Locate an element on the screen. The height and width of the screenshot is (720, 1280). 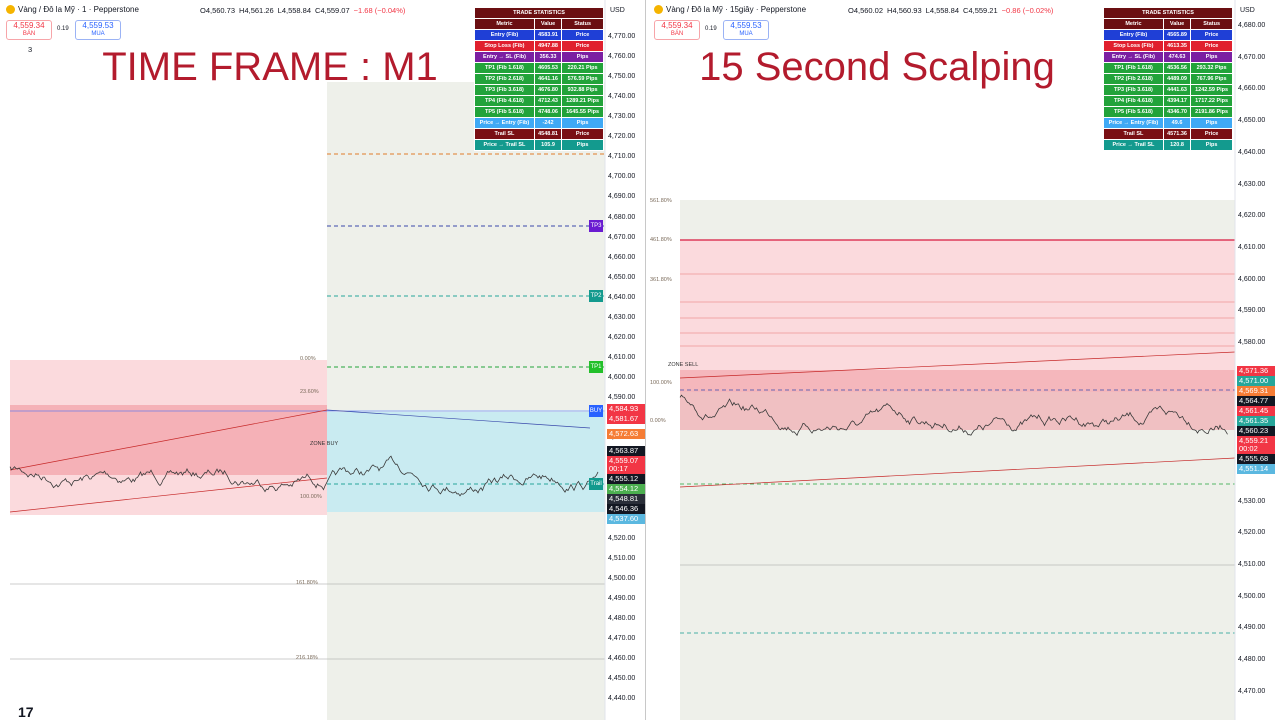
table-row: Entry (Fib) 4565.89 Price is located at coordinates (1168, 35).